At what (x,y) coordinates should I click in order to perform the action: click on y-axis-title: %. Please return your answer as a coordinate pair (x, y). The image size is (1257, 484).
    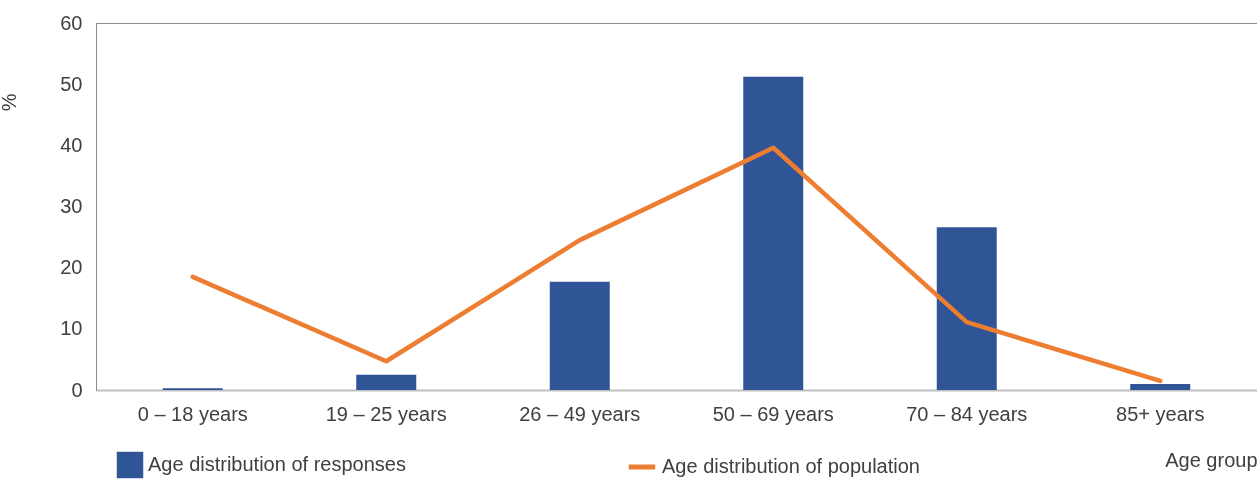
    Looking at the image, I should click on (10, 102).